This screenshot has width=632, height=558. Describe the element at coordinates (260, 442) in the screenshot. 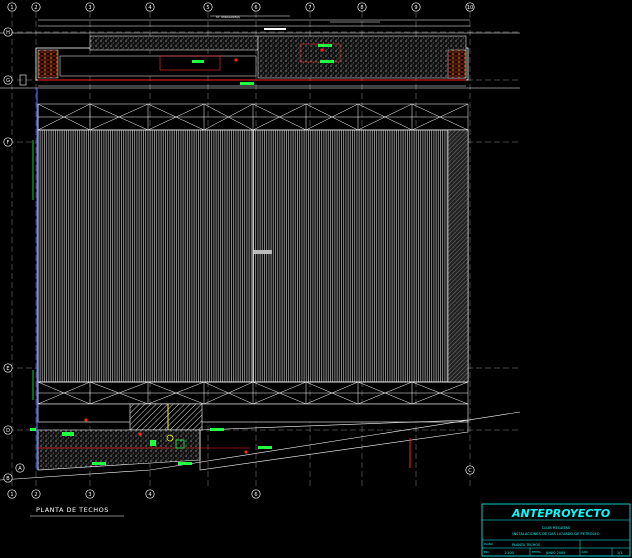

I see `lower-roof-strip` at that location.